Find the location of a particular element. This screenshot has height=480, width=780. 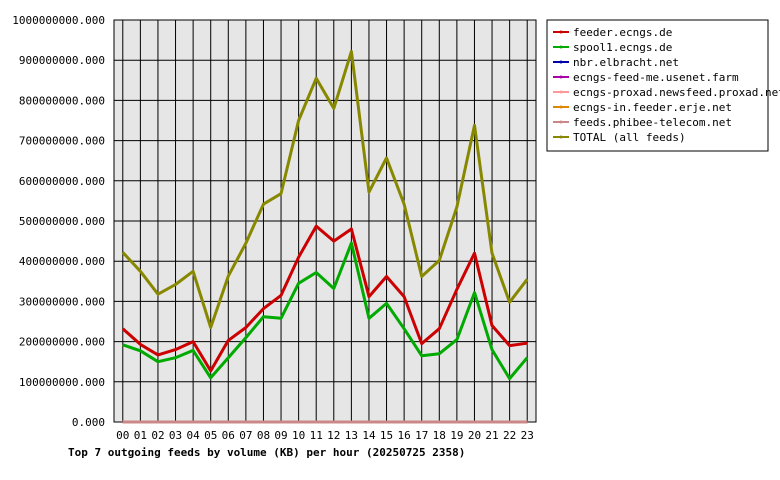

y-tick-label: 800000000.000 is located at coordinates (62, 100).